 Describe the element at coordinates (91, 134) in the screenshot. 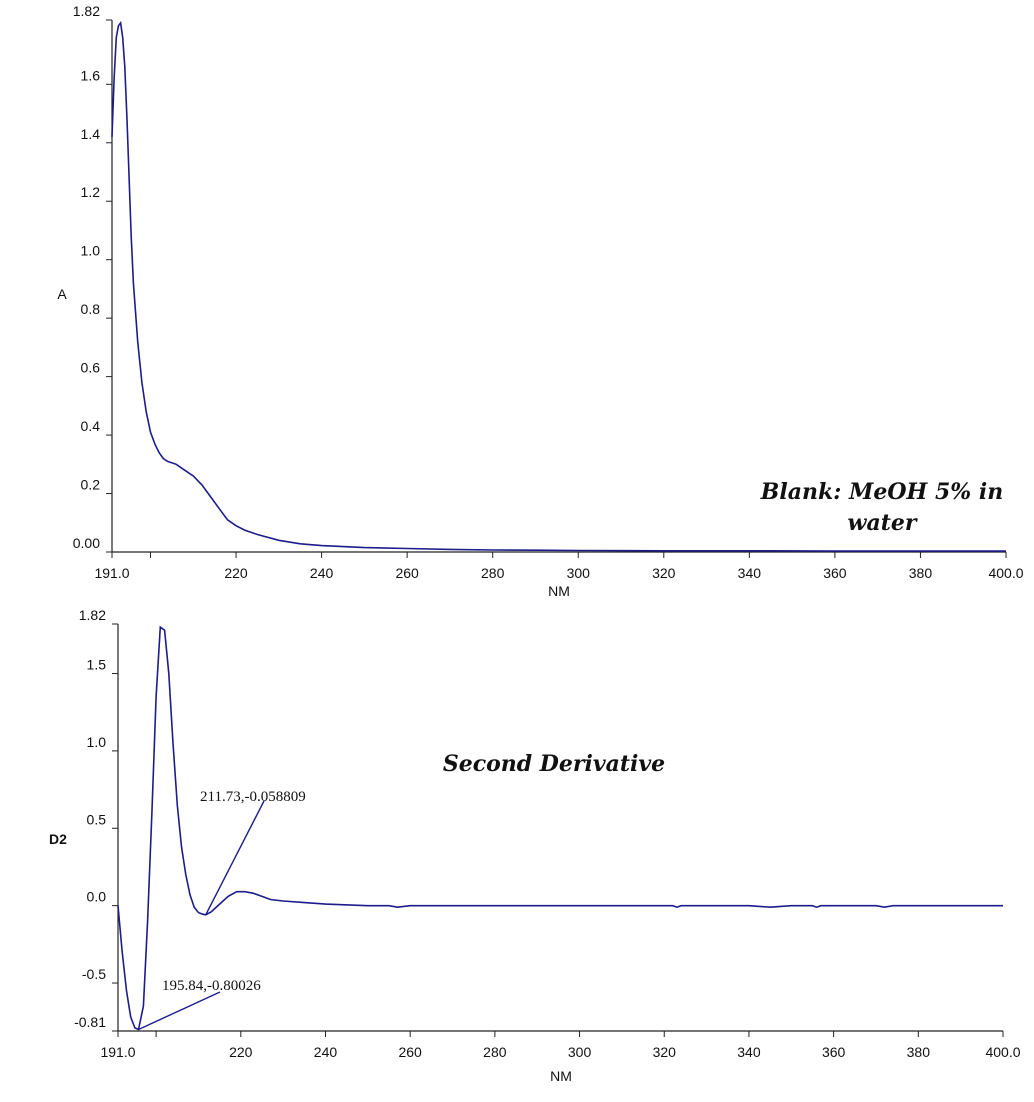

I see `y-tick-label: 1.4` at that location.